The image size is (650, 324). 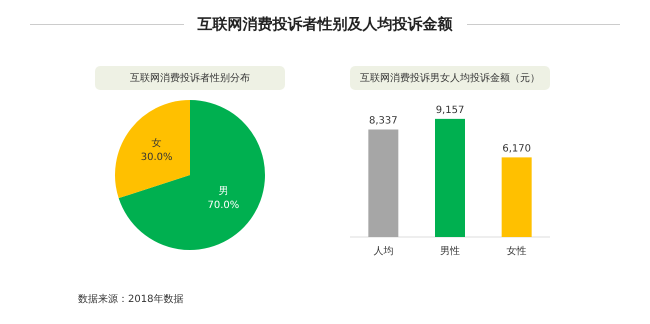 What do you see at coordinates (190, 78) in the screenshot?
I see `chart-title: 互联网消费投诉者性别分布` at bounding box center [190, 78].